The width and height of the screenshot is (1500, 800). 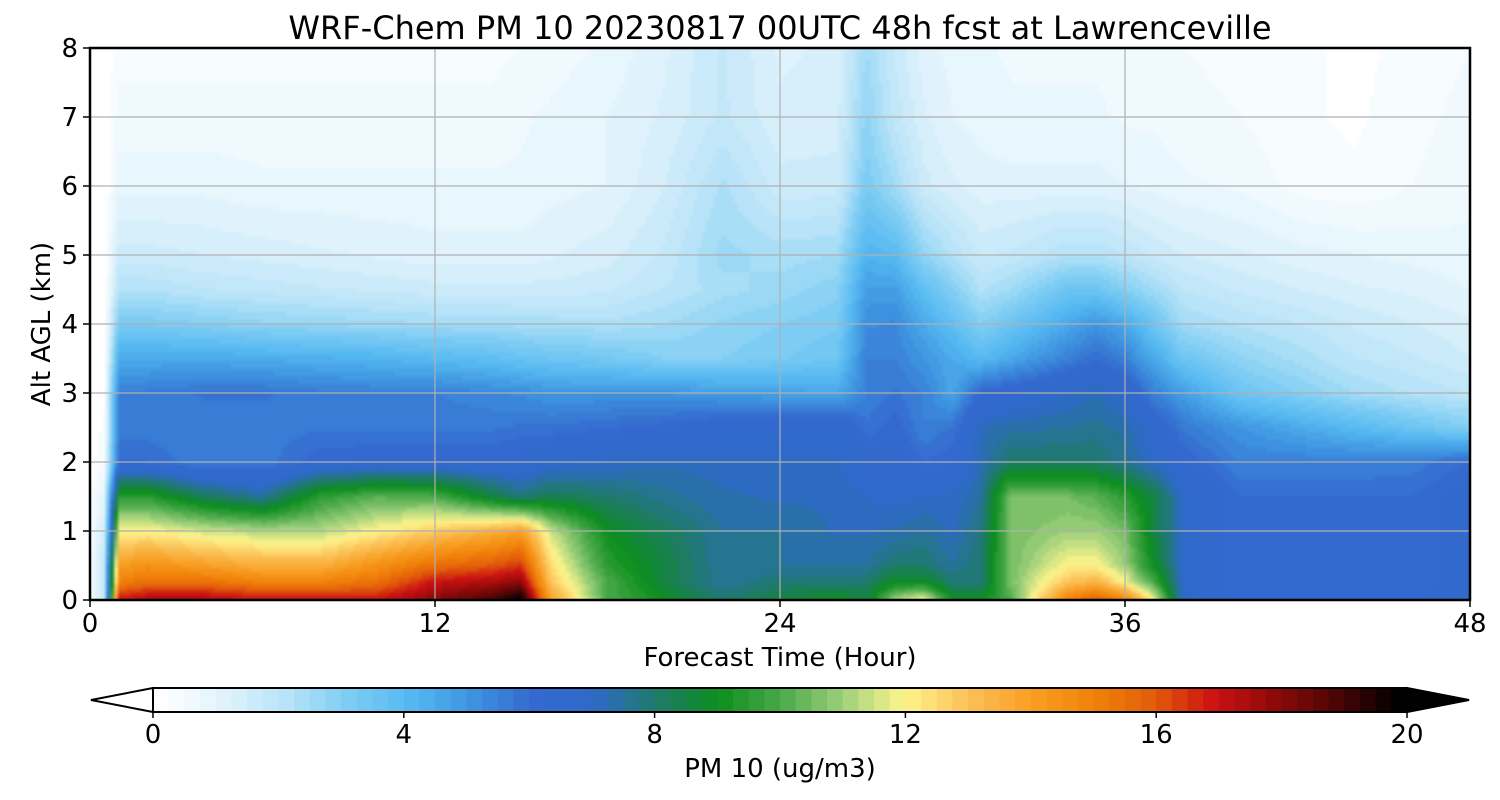 What do you see at coordinates (69, 463) in the screenshot?
I see `y-tick-label: 2` at bounding box center [69, 463].